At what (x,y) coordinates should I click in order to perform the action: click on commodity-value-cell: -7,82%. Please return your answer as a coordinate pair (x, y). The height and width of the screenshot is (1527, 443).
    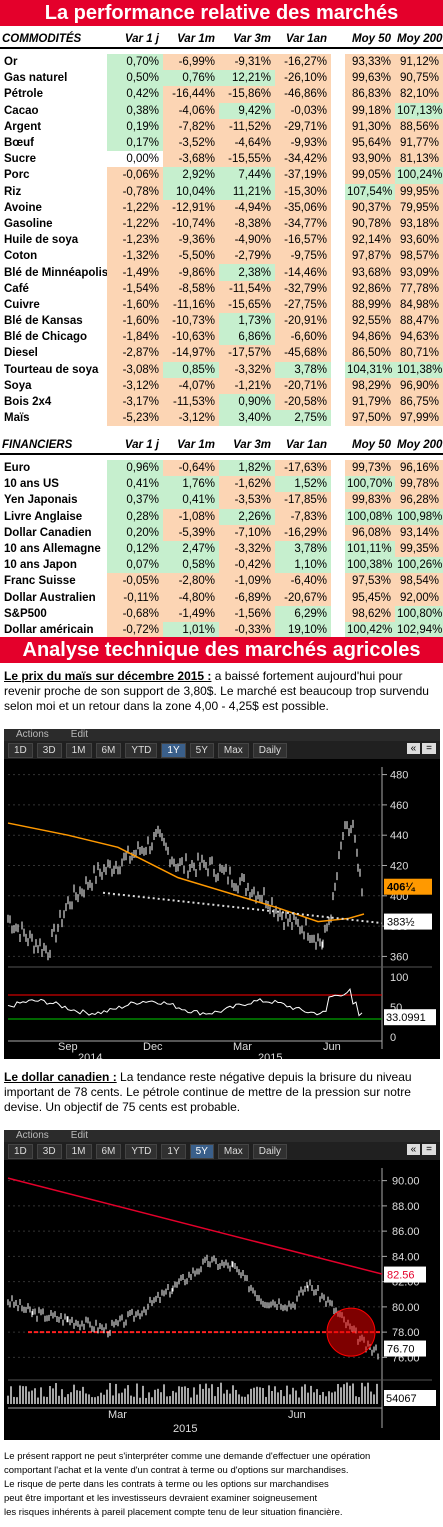
    Looking at the image, I should click on (191, 126).